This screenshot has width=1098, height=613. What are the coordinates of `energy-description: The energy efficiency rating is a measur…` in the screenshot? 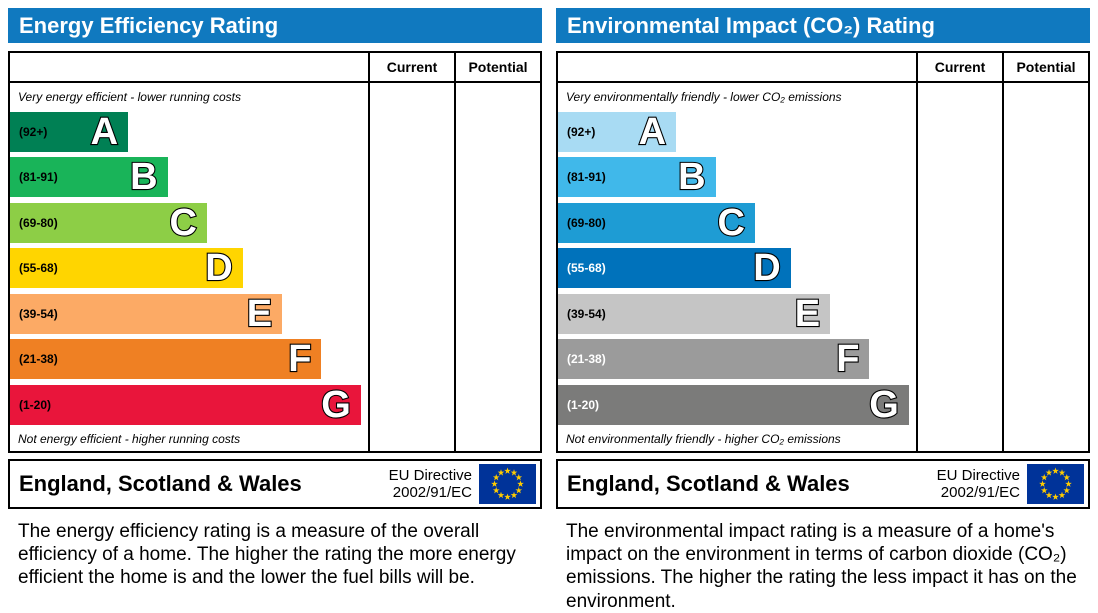 It's located at (267, 555).